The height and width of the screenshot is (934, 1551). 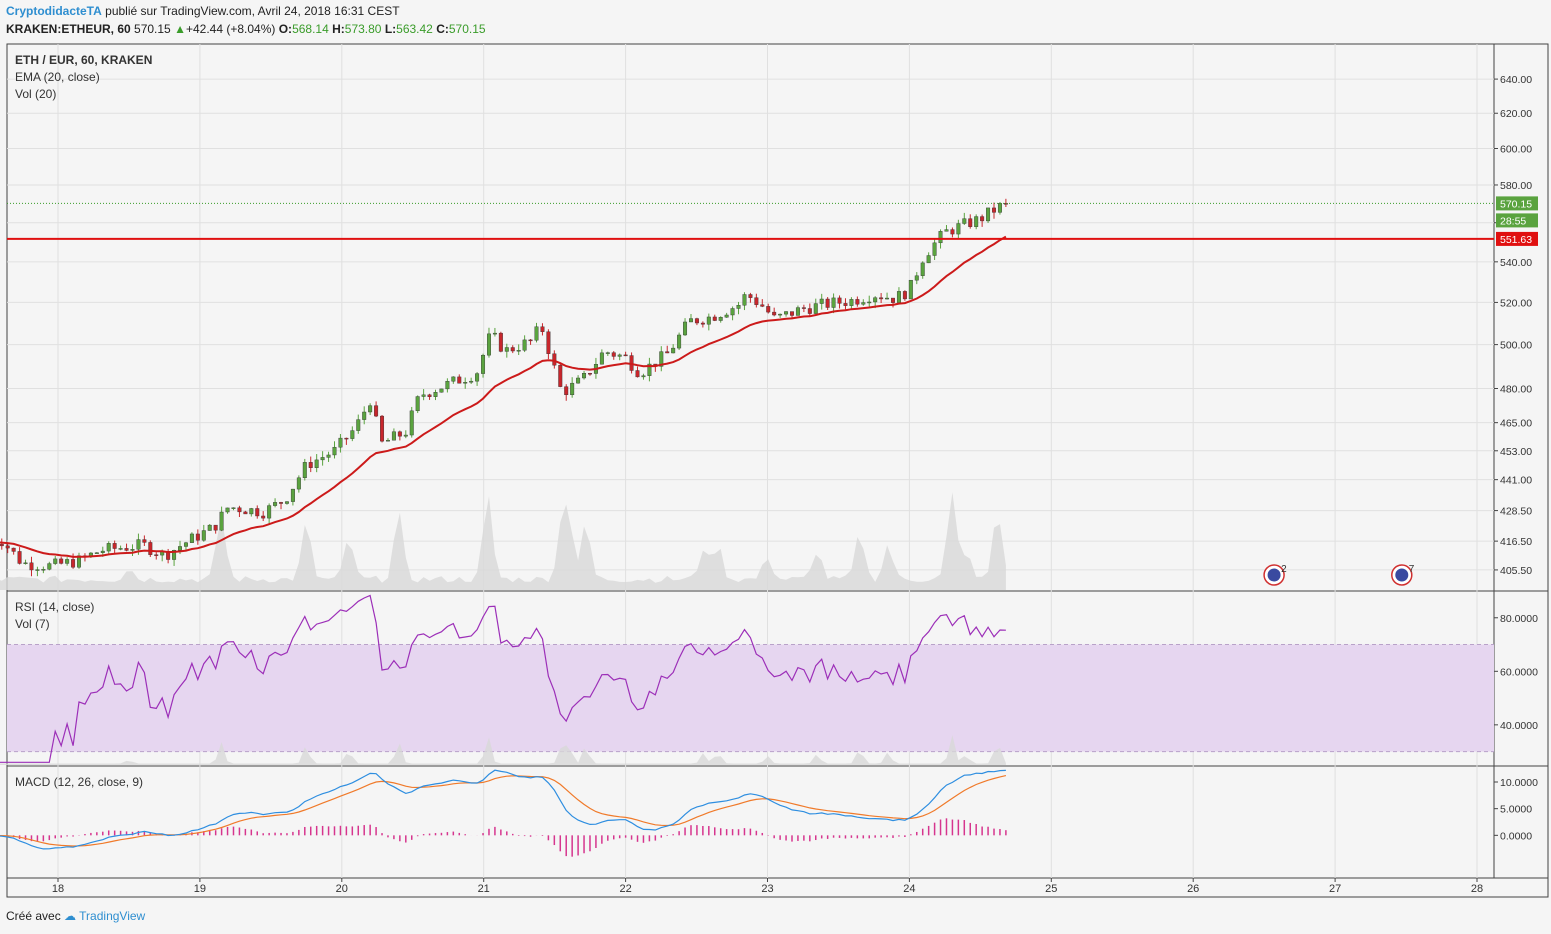 What do you see at coordinates (1516, 114) in the screenshot?
I see `y-tick-label: 620.00` at bounding box center [1516, 114].